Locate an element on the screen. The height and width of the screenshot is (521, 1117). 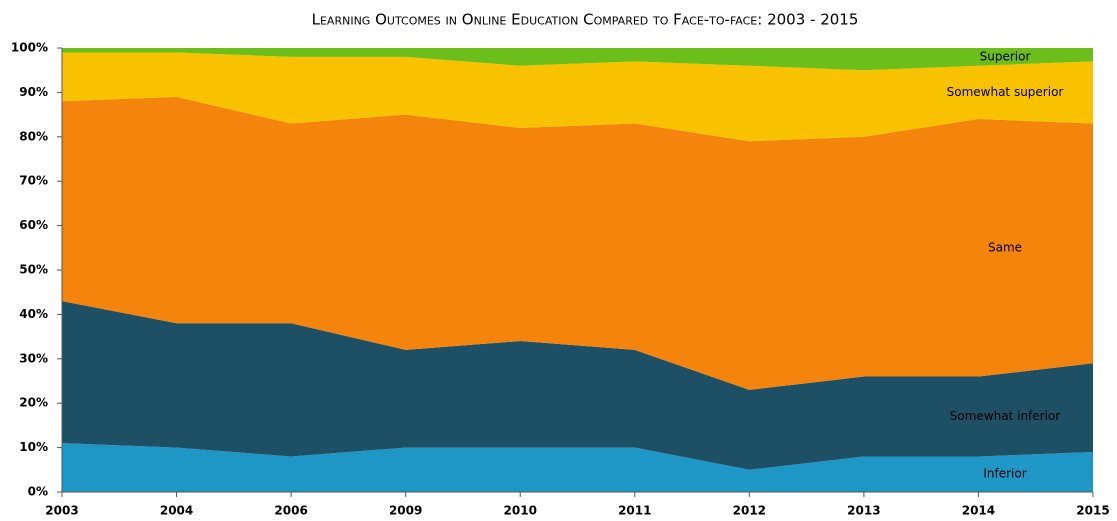
x-tick-label: 2013 is located at coordinates (863, 511).